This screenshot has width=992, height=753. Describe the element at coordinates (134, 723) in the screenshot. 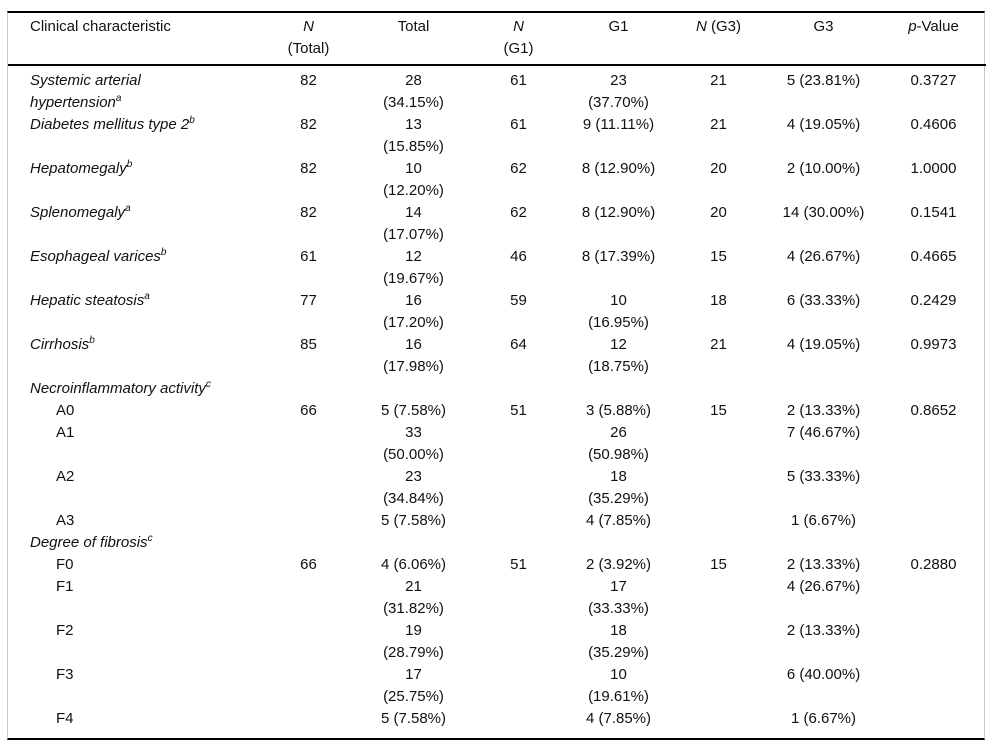

I see `row-label: F4` at that location.